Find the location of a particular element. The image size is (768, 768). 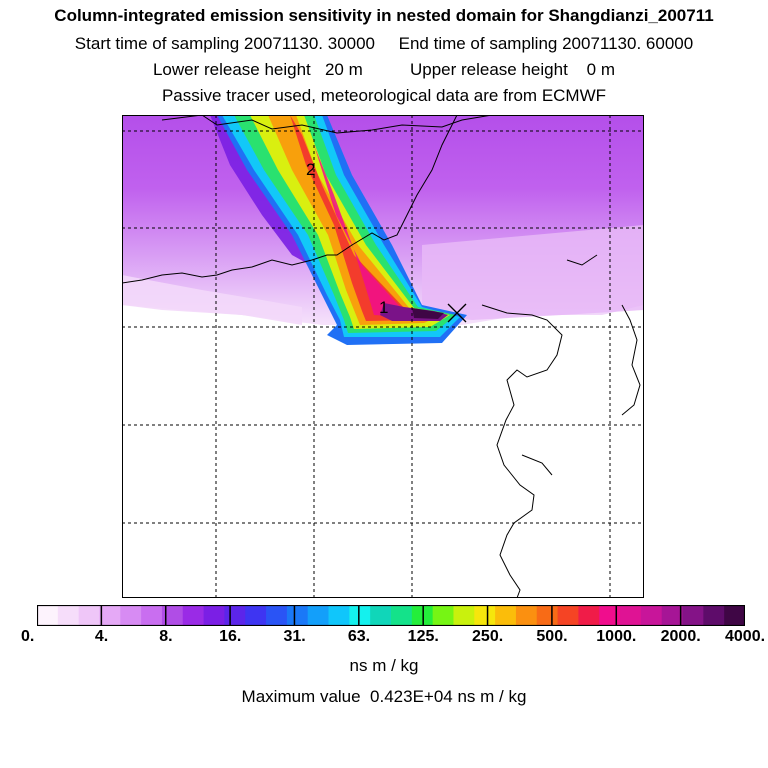

color-scale-tick-label: 4000. is located at coordinates (745, 636).